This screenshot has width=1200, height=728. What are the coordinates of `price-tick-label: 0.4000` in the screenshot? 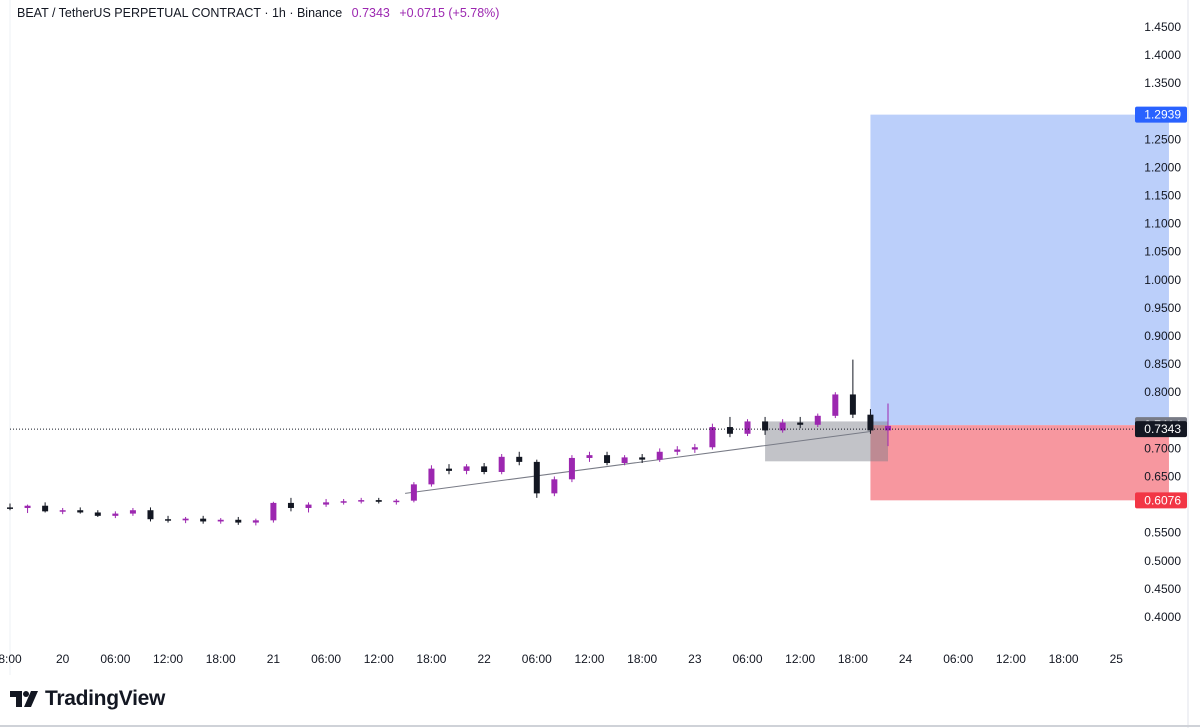 It's located at (1162, 617).